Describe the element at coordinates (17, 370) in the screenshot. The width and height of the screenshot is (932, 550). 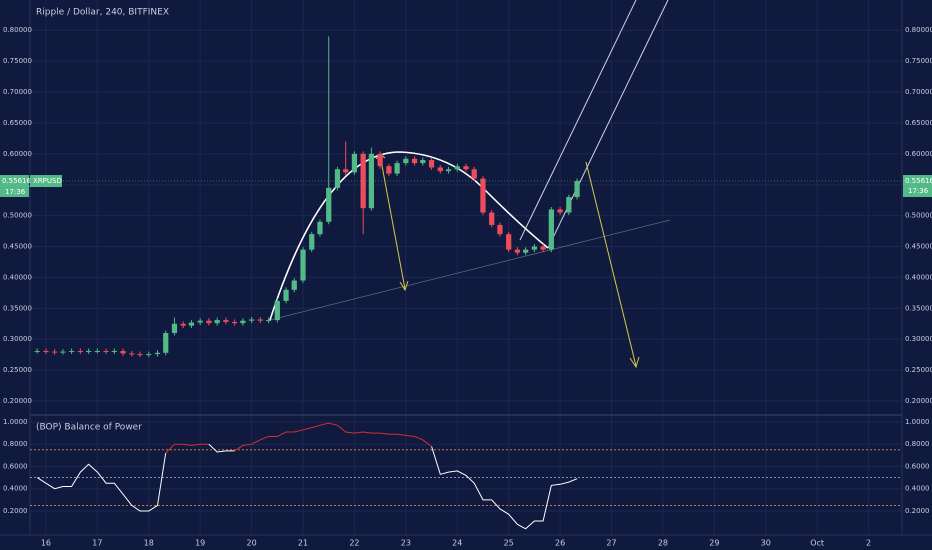
I see `y-tick-label: 0.25000` at that location.